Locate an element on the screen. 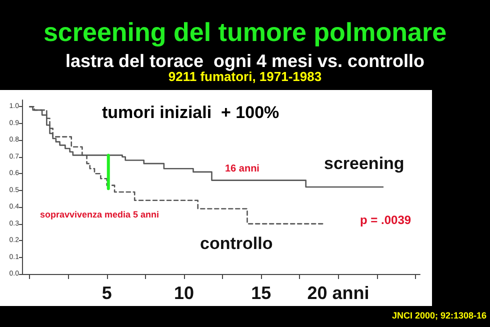 The image size is (490, 327). x-tick-label: 10 is located at coordinates (184, 293).